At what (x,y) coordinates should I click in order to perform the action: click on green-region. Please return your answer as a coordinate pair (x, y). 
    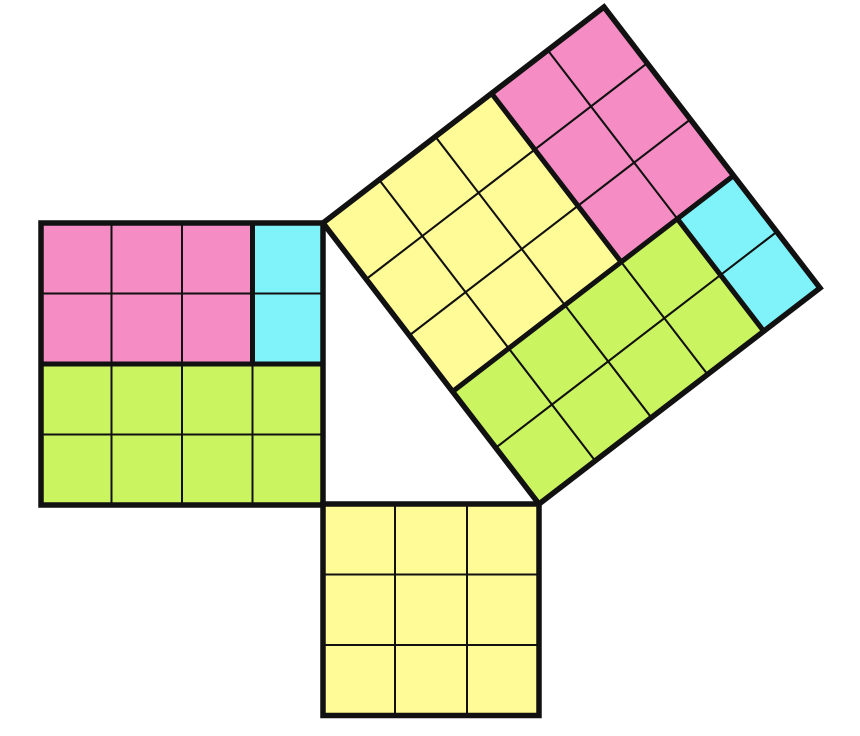
    Looking at the image, I should click on (182, 434).